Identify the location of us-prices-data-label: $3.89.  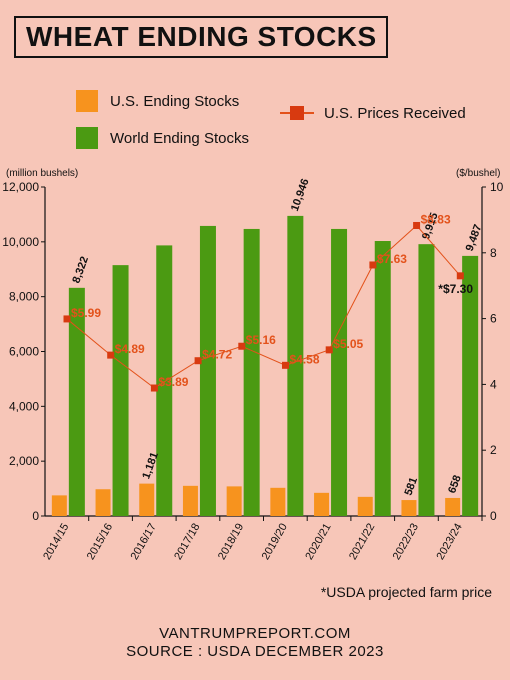
(173, 382).